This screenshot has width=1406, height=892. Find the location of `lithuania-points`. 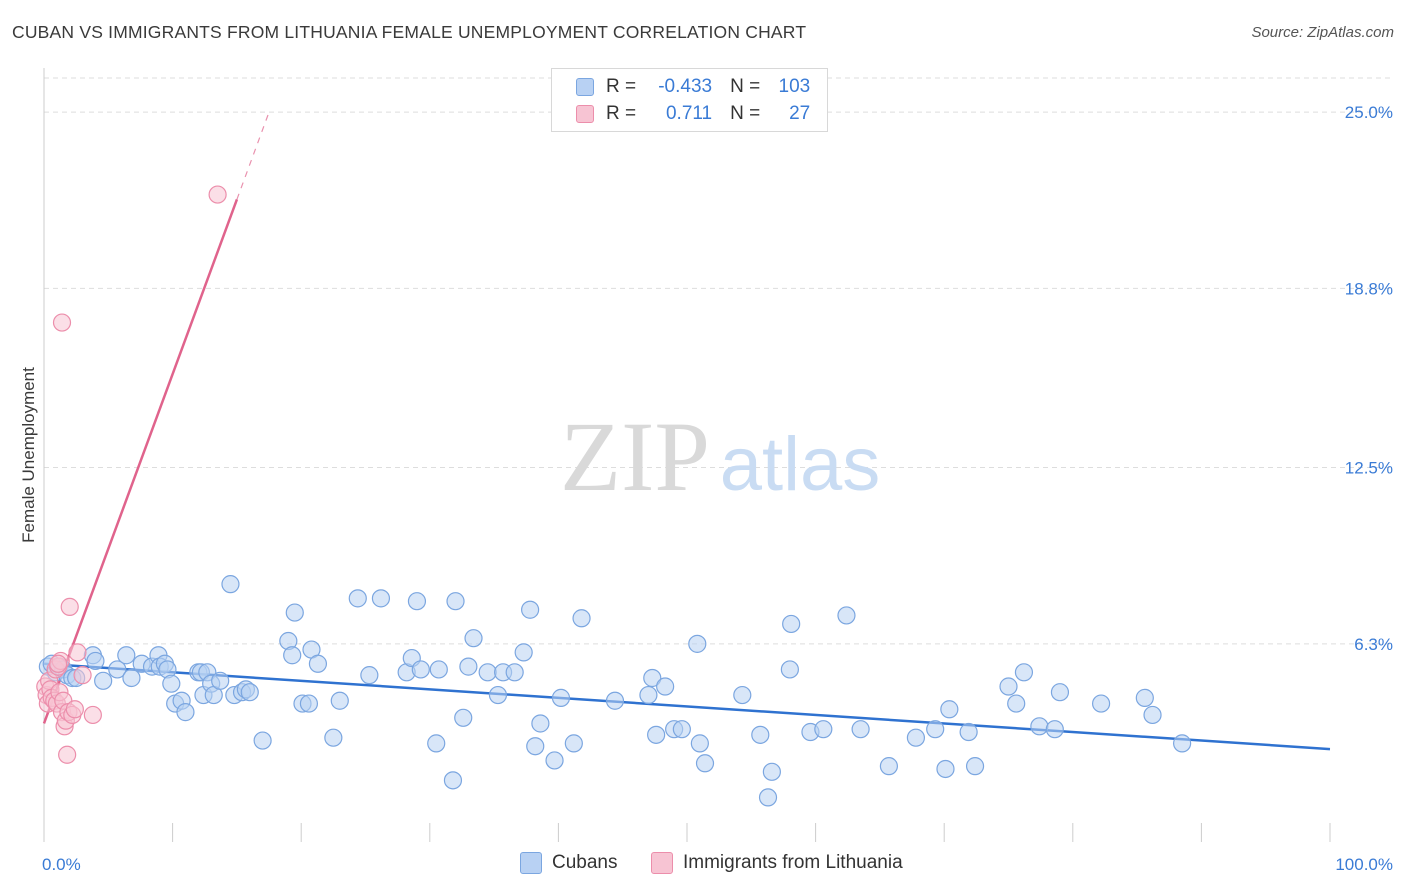

lithuania-points is located at coordinates (131, 474).